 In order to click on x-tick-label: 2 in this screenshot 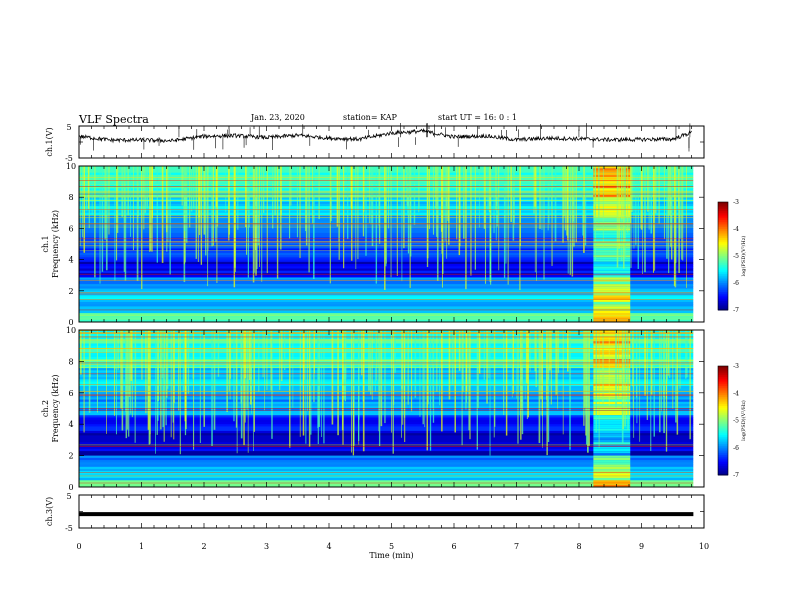, I will do `click(203, 546)`.